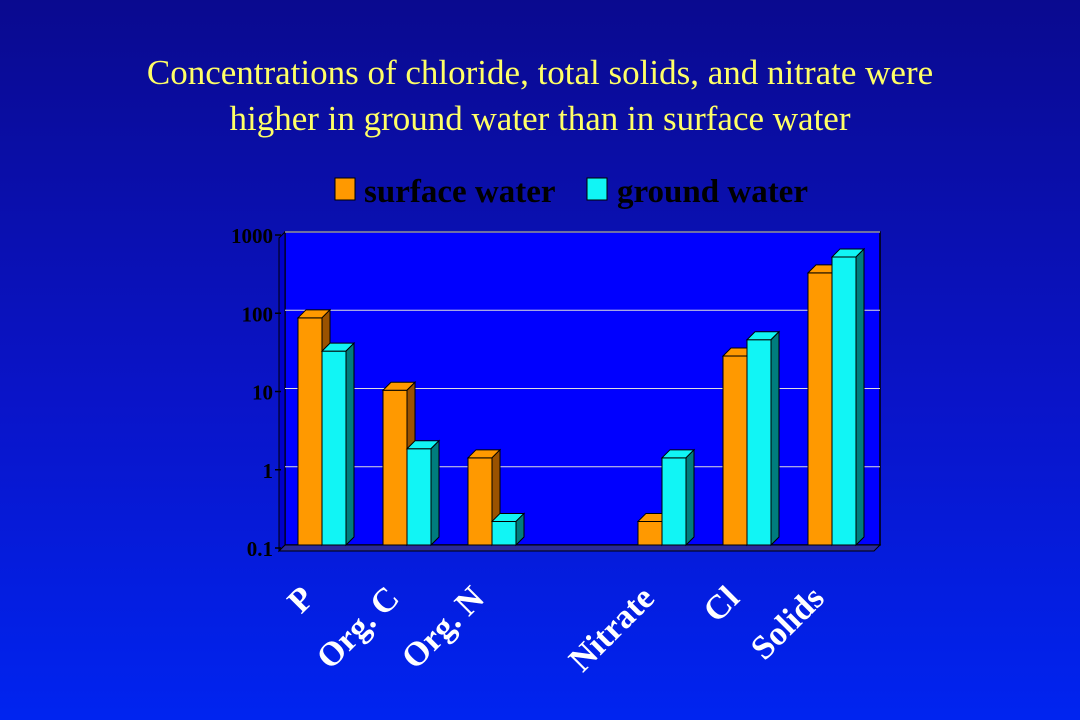 The image size is (1080, 720). What do you see at coordinates (460, 192) in the screenshot?
I see `legend-label-surface: surface water` at bounding box center [460, 192].